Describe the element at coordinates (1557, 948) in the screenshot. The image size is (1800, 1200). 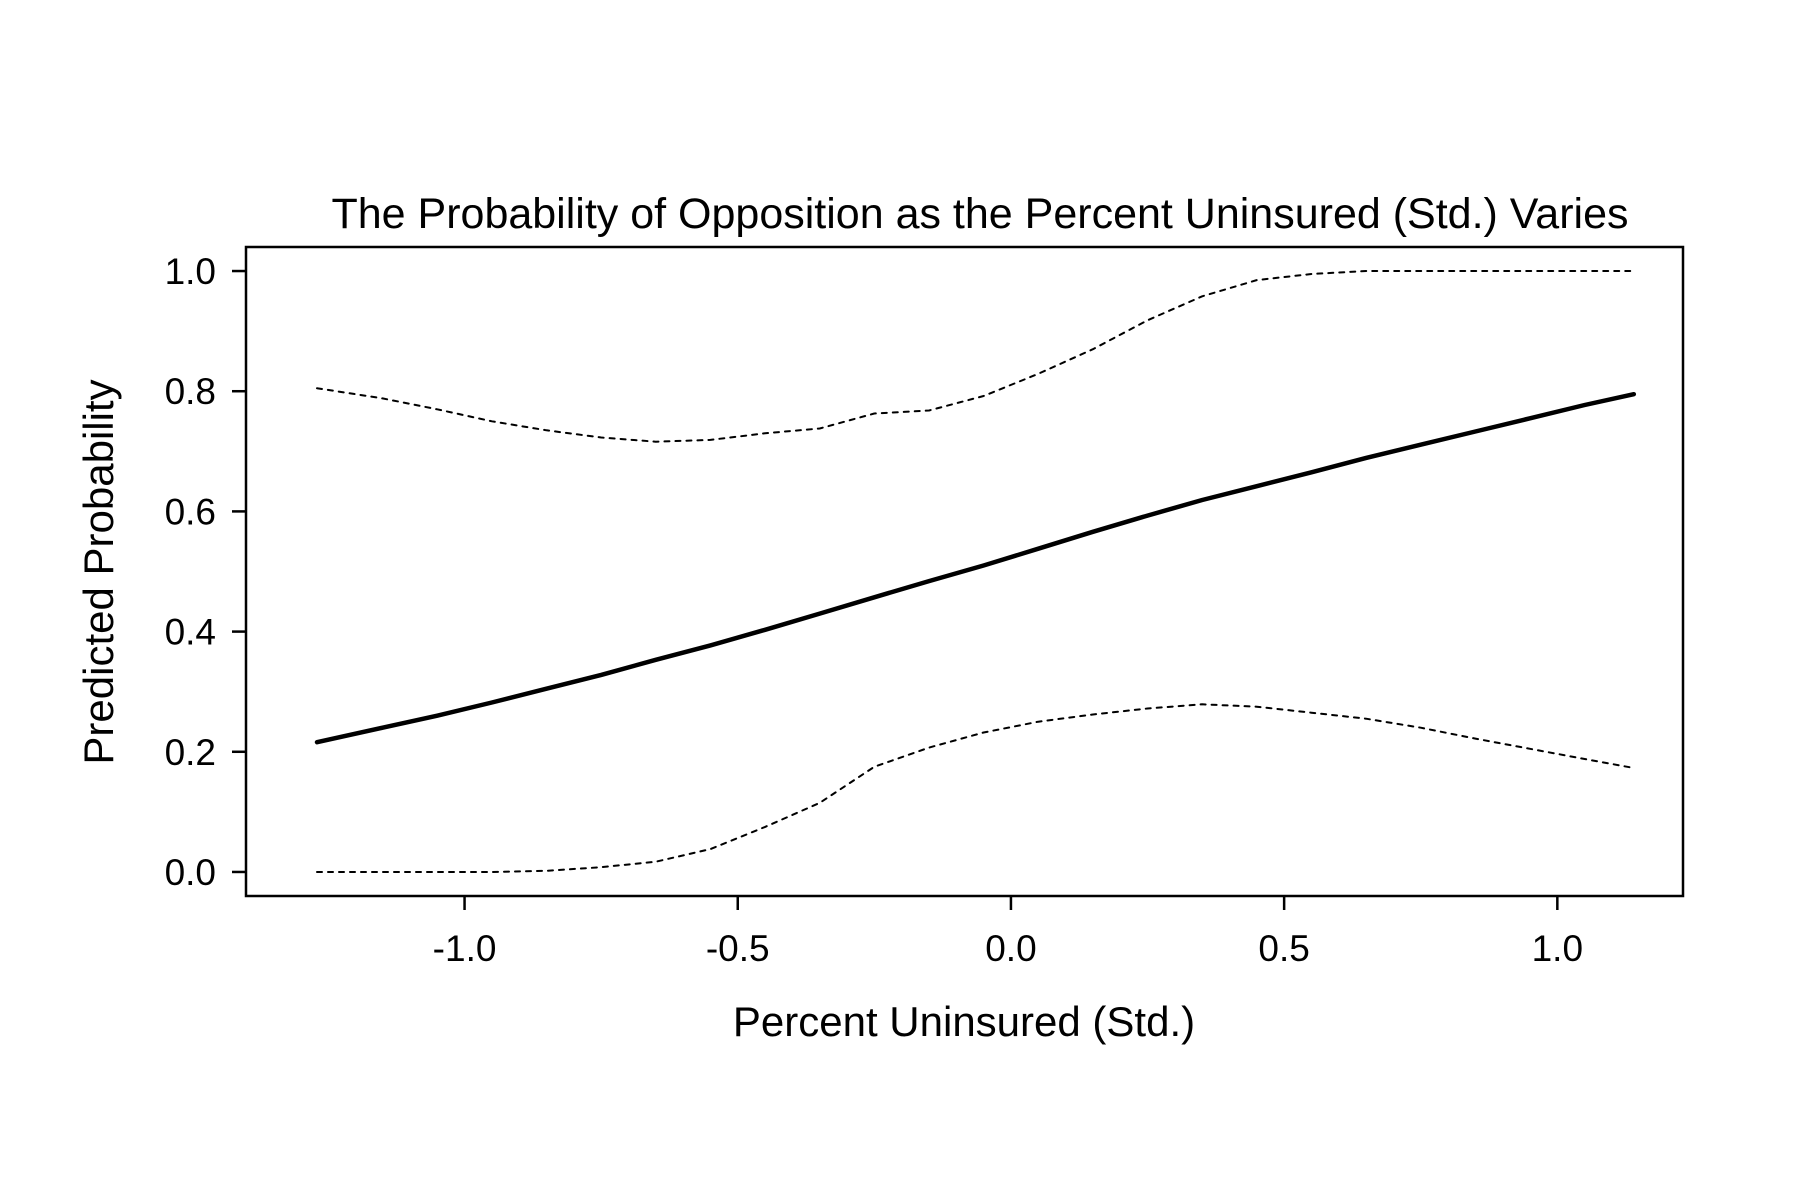
I see `x-tick-label: 1.0` at that location.